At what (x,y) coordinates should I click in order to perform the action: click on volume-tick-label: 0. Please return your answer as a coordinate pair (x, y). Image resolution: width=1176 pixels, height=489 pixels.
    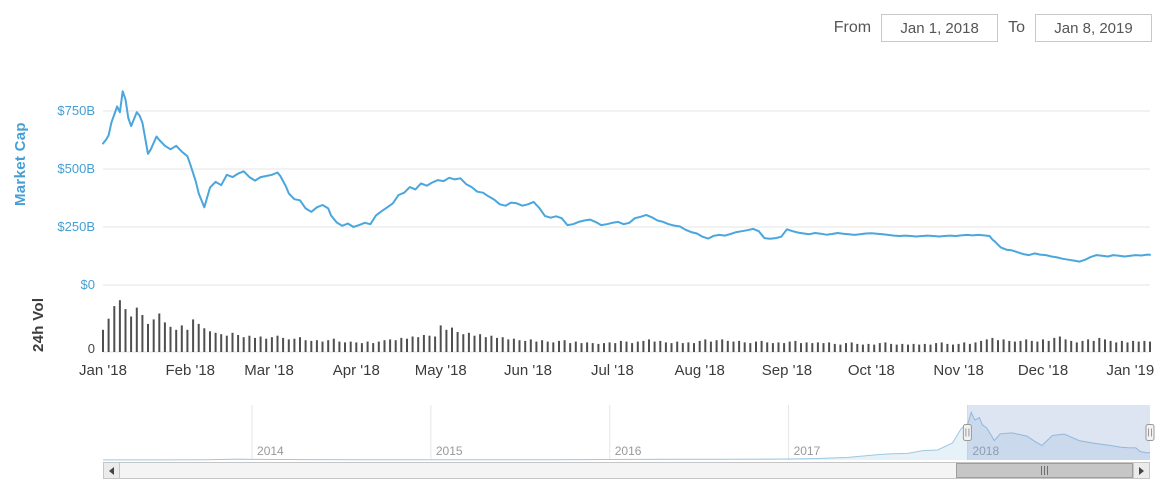
    Looking at the image, I should click on (91, 348).